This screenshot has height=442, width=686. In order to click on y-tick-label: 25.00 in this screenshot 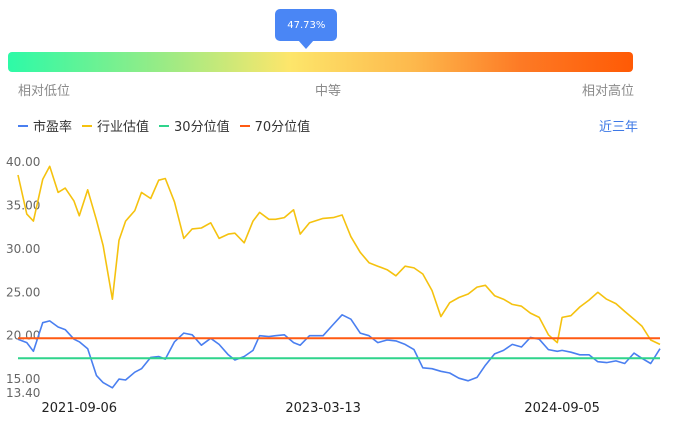, I will do `click(23, 292)`.